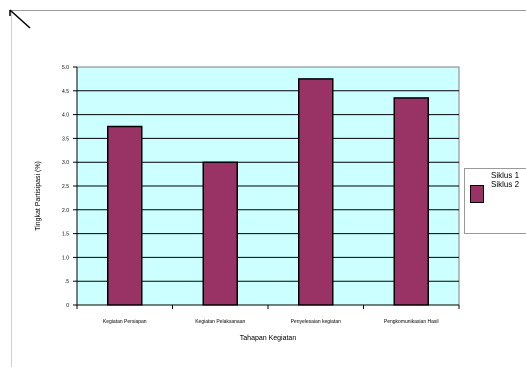 This screenshot has width=526, height=367. What do you see at coordinates (65, 235) in the screenshot?
I see `y-tick-label: 1.5` at bounding box center [65, 235].